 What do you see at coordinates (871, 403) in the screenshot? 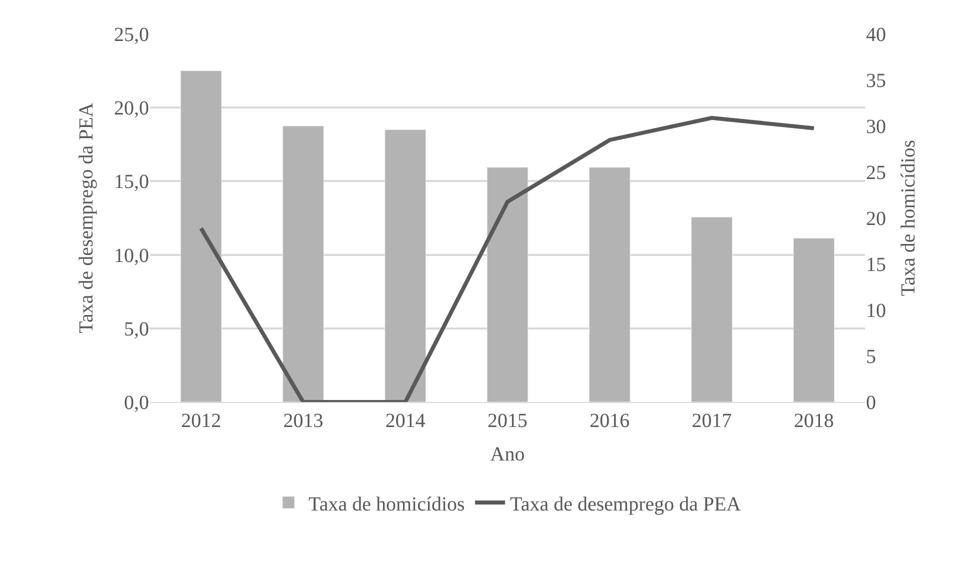
I see `y2-tick-label: 0` at bounding box center [871, 403].